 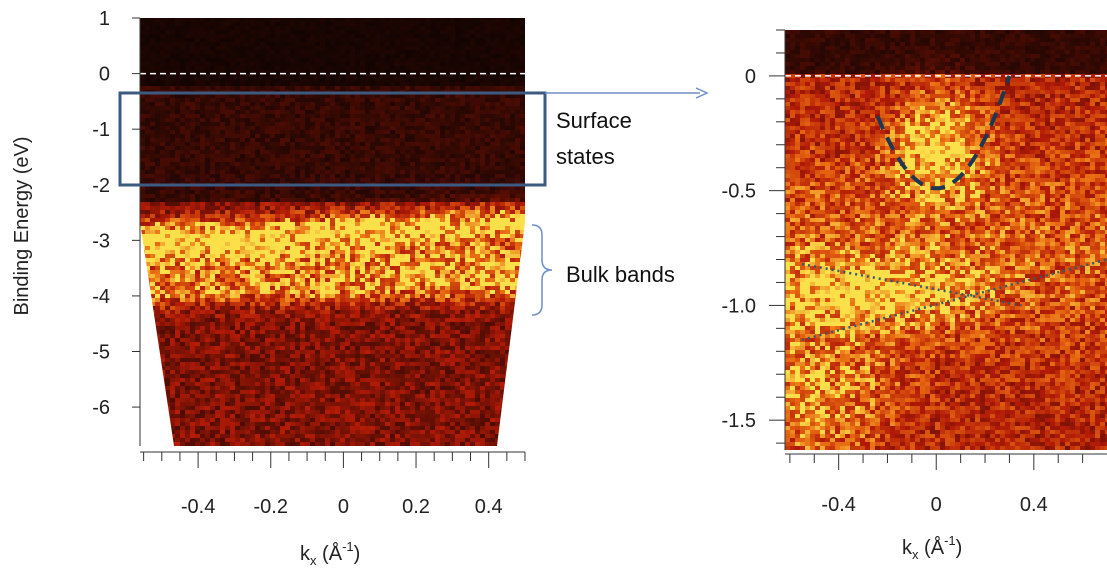 What do you see at coordinates (22, 226) in the screenshot?
I see `left-y-axis-label: Binding Energy (eV)` at bounding box center [22, 226].